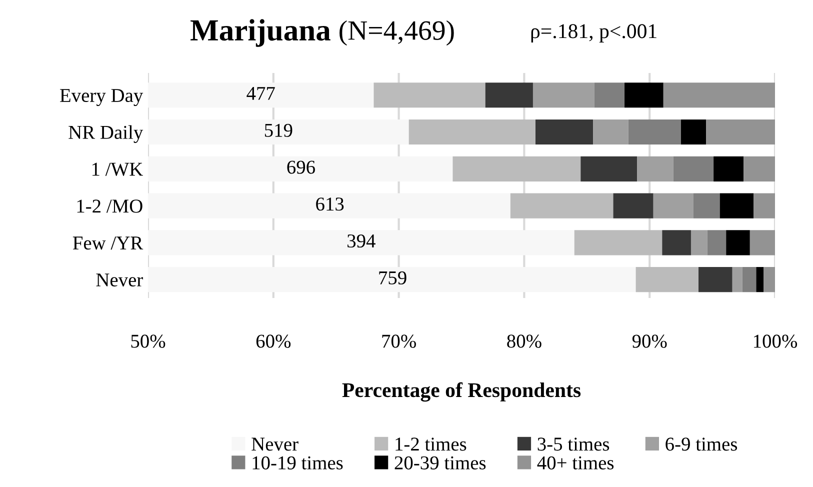 This screenshot has height=487, width=813. What do you see at coordinates (260, 93) in the screenshot?
I see `annotation: 477` at bounding box center [260, 93].